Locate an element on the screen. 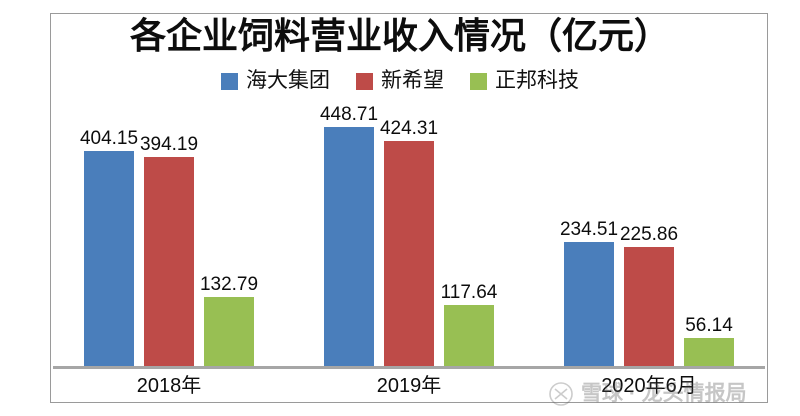 The height and width of the screenshot is (416, 800). bar-group-2: 234.51 225.86 56.14 is located at coordinates (647, 234).